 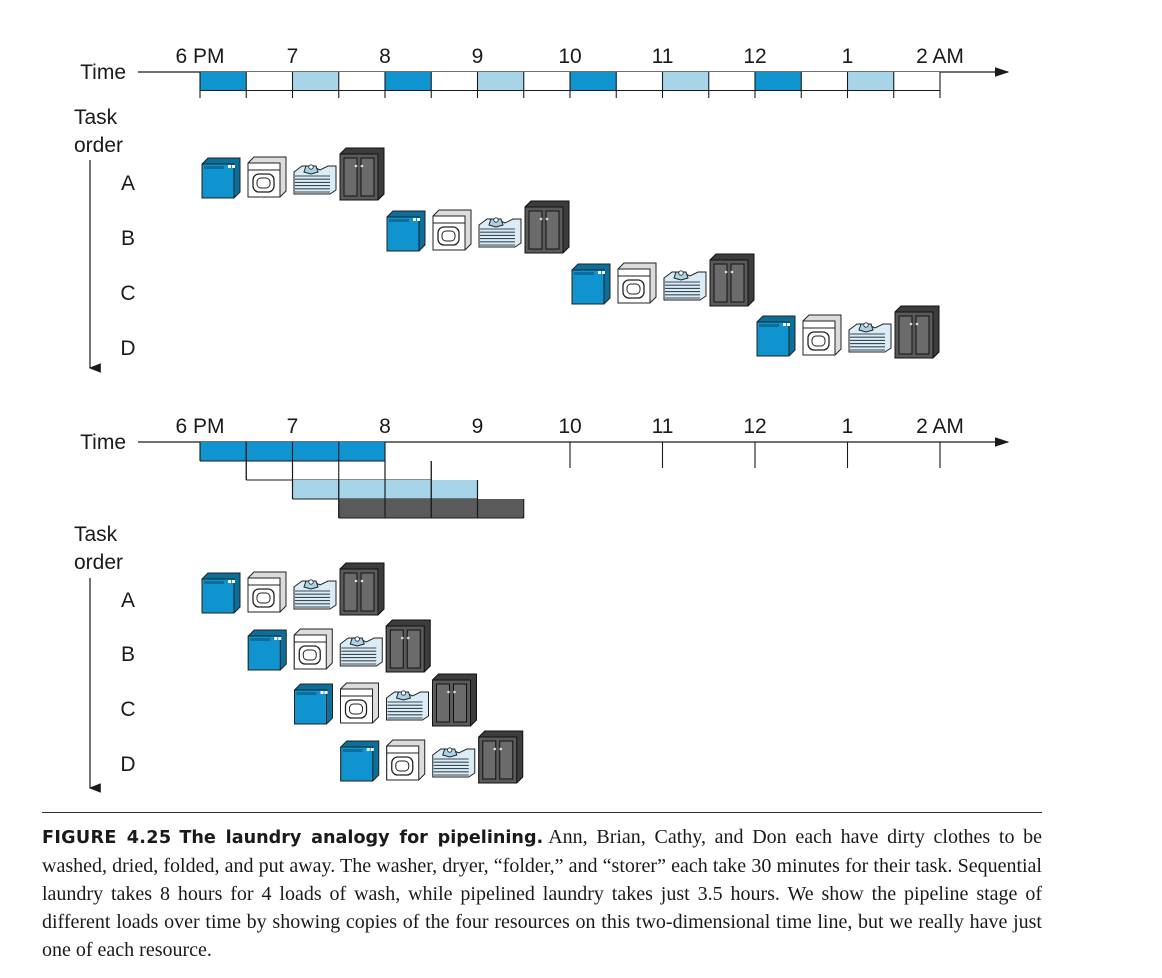 What do you see at coordinates (755, 455) in the screenshot?
I see `hour-ticks` at bounding box center [755, 455].